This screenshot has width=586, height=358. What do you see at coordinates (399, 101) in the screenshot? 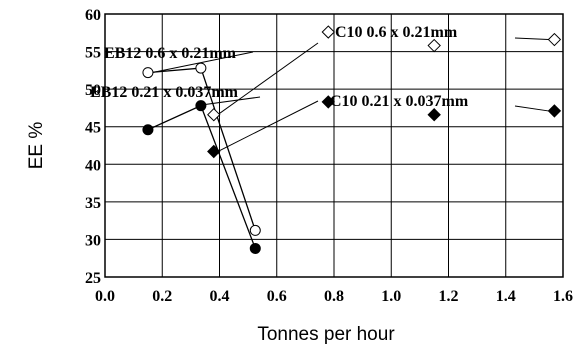
I see `series-annotation: C10 0.21 x 0.037mm` at bounding box center [399, 101].